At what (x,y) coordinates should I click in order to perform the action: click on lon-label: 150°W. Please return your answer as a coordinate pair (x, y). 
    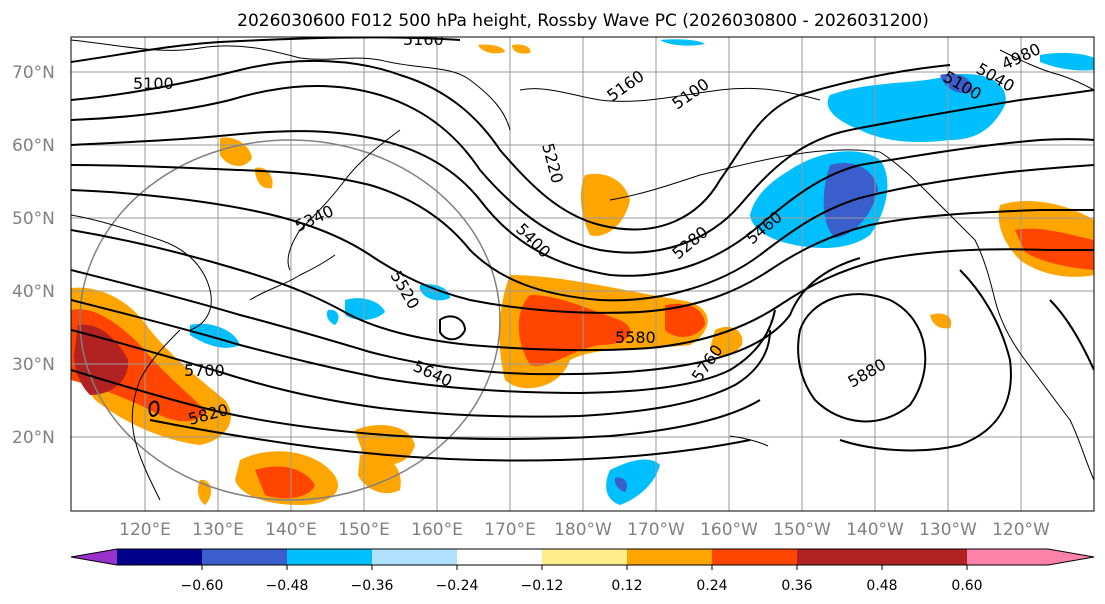
    Looking at the image, I should click on (802, 530).